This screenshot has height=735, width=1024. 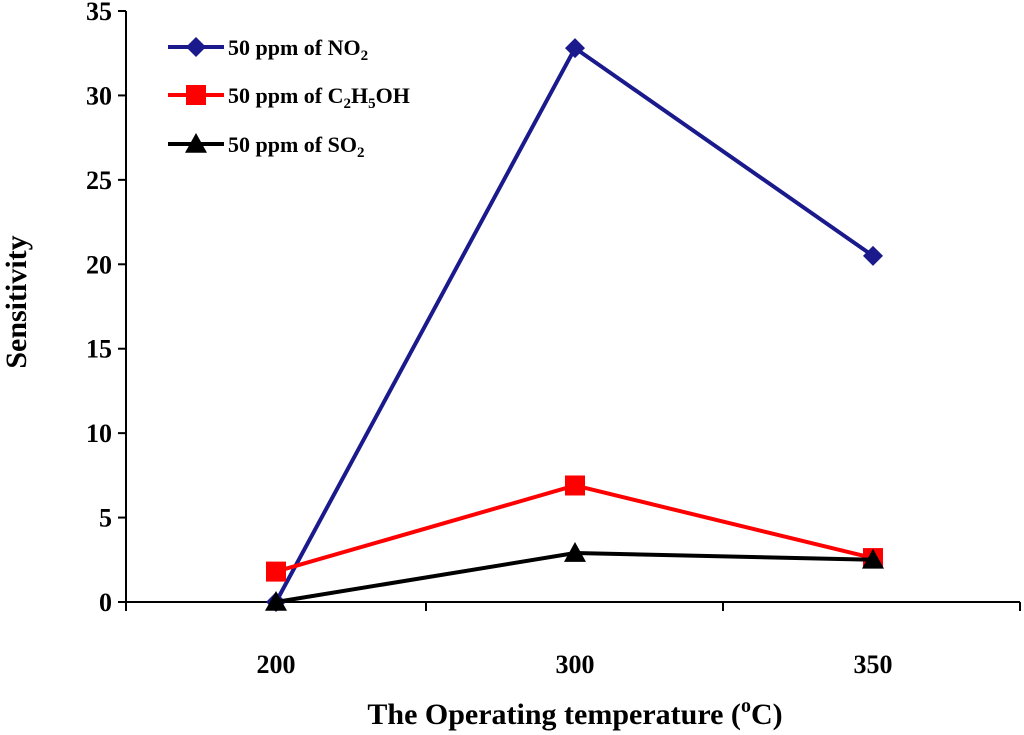 What do you see at coordinates (99, 95) in the screenshot?
I see `y-tick-label: 30` at bounding box center [99, 95].